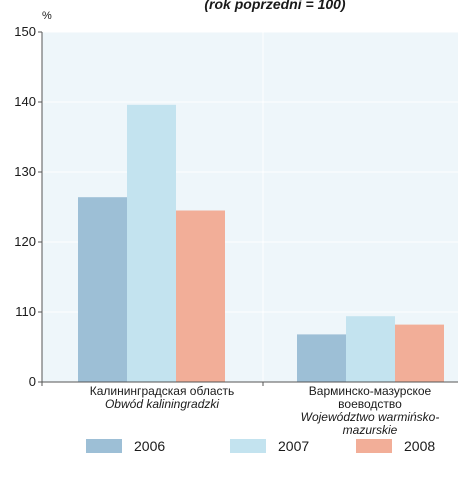  I want to click on legend-label: 2006, so click(150, 446).